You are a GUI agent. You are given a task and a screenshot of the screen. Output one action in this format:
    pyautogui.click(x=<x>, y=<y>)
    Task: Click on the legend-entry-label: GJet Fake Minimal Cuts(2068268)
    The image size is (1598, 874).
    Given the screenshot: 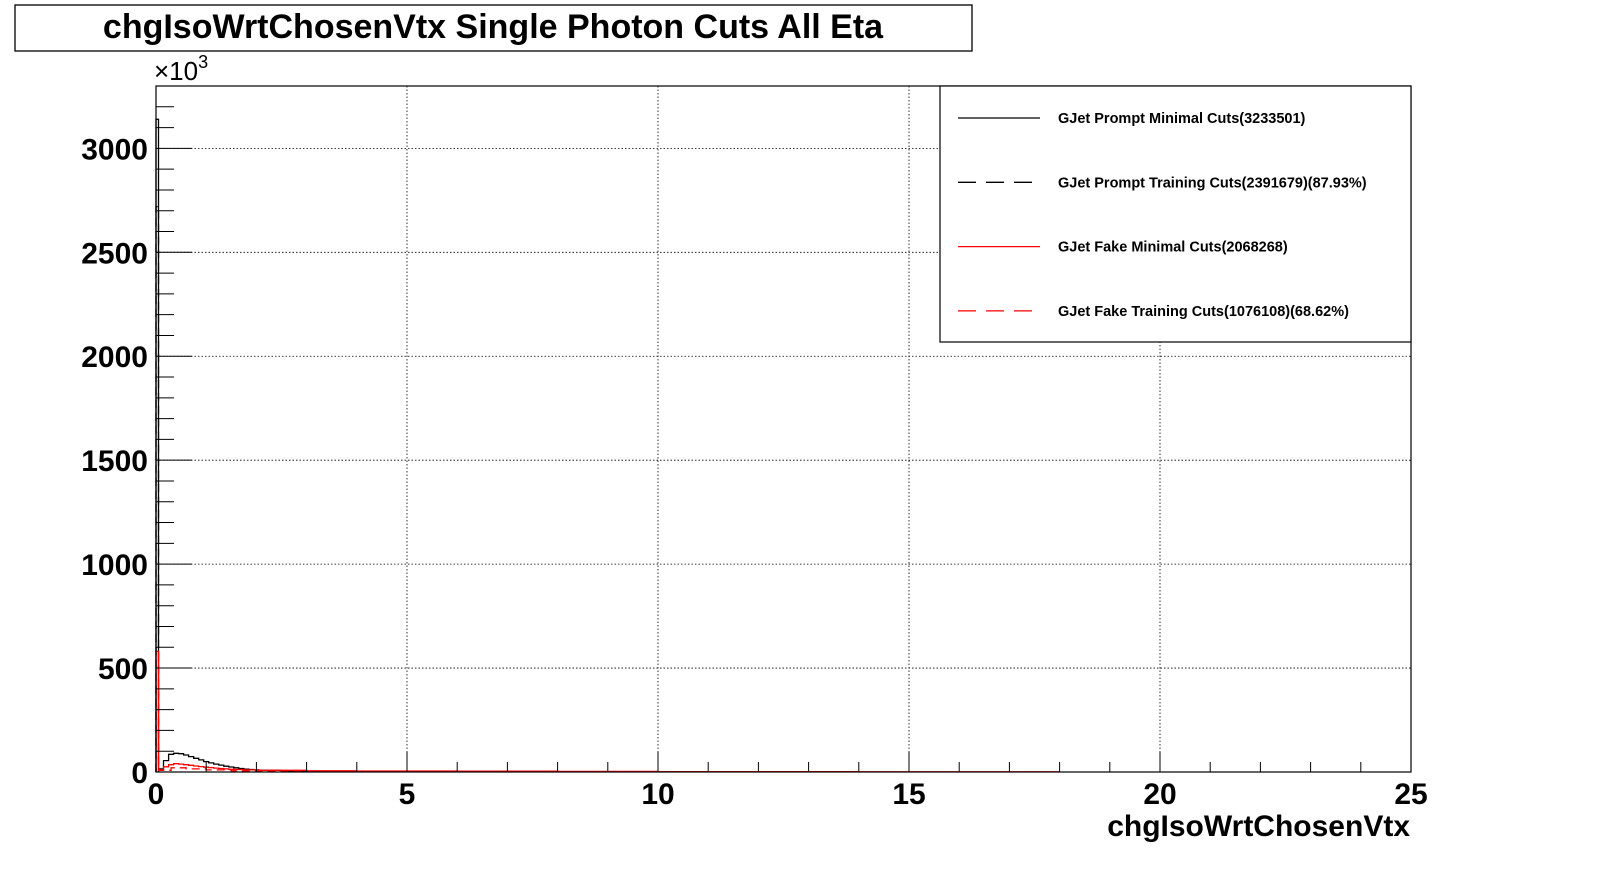 What is the action you would take?
    pyautogui.click(x=1173, y=248)
    